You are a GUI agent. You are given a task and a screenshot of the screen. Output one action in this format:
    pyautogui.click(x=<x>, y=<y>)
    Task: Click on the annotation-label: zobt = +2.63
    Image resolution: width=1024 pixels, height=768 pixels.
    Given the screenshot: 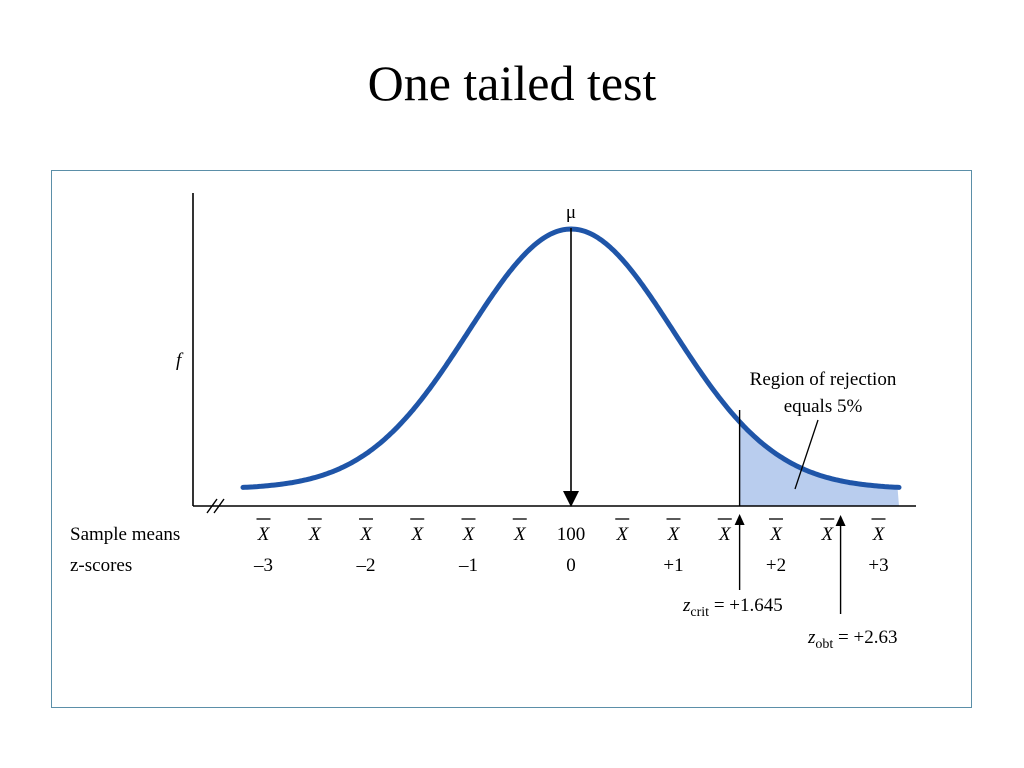 What is the action you would take?
    pyautogui.click(x=852, y=639)
    